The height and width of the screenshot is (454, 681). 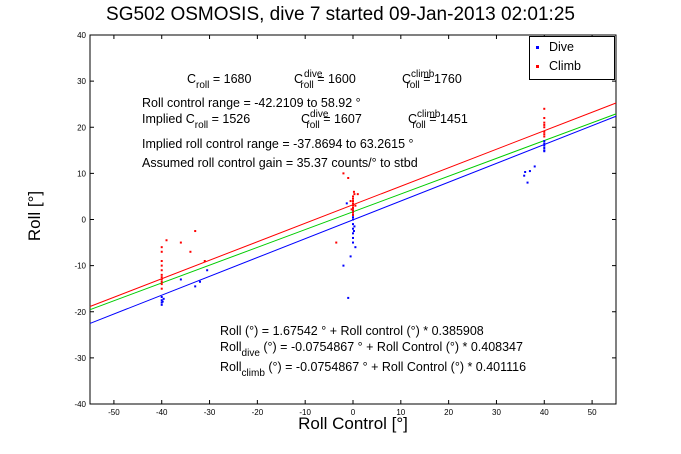 What do you see at coordinates (537, 67) in the screenshot?
I see `legend-marker-climb` at bounding box center [537, 67].